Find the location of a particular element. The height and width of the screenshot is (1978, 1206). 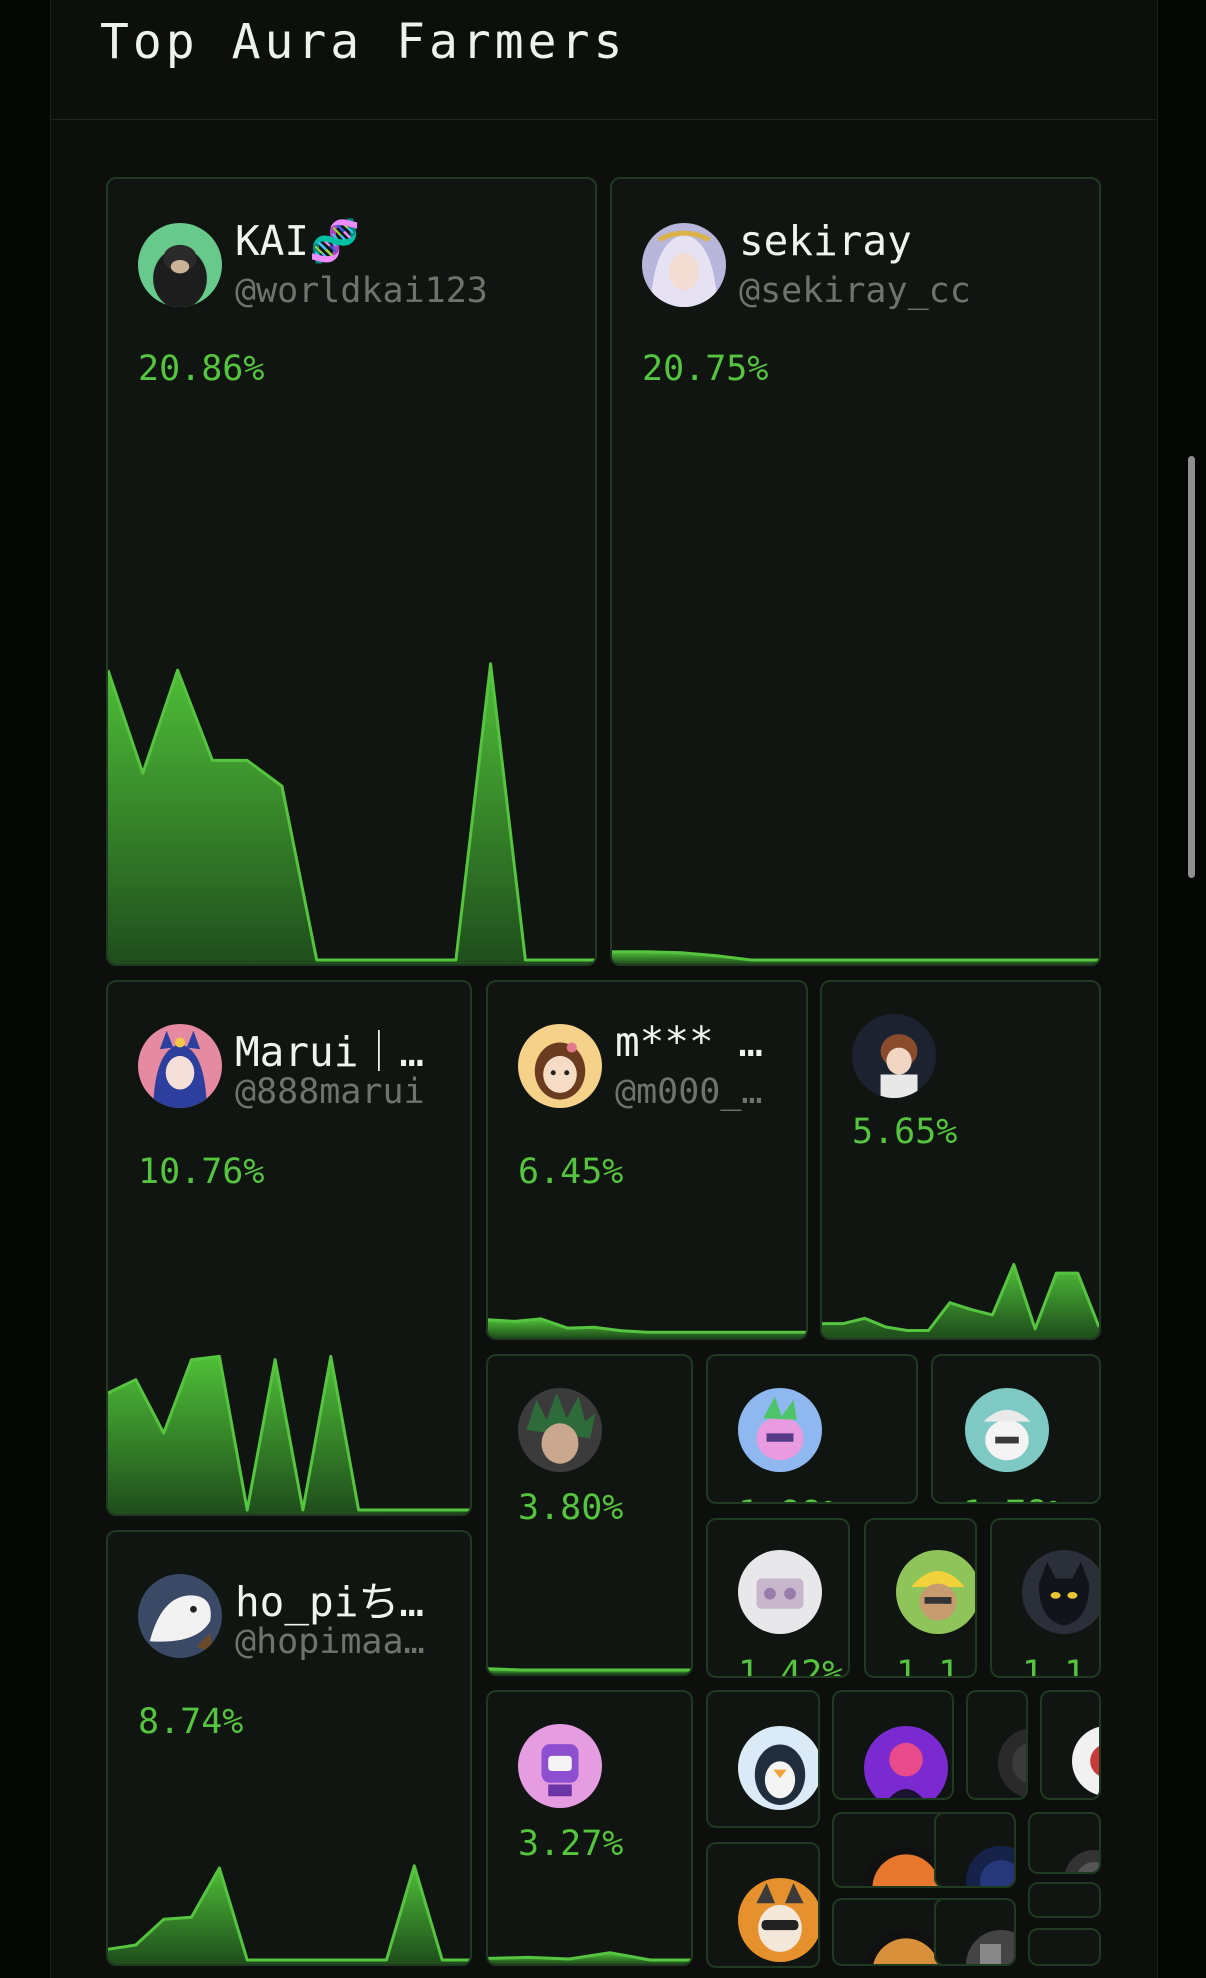

farmer-tile-6: 3.80% is located at coordinates (589, 1515).